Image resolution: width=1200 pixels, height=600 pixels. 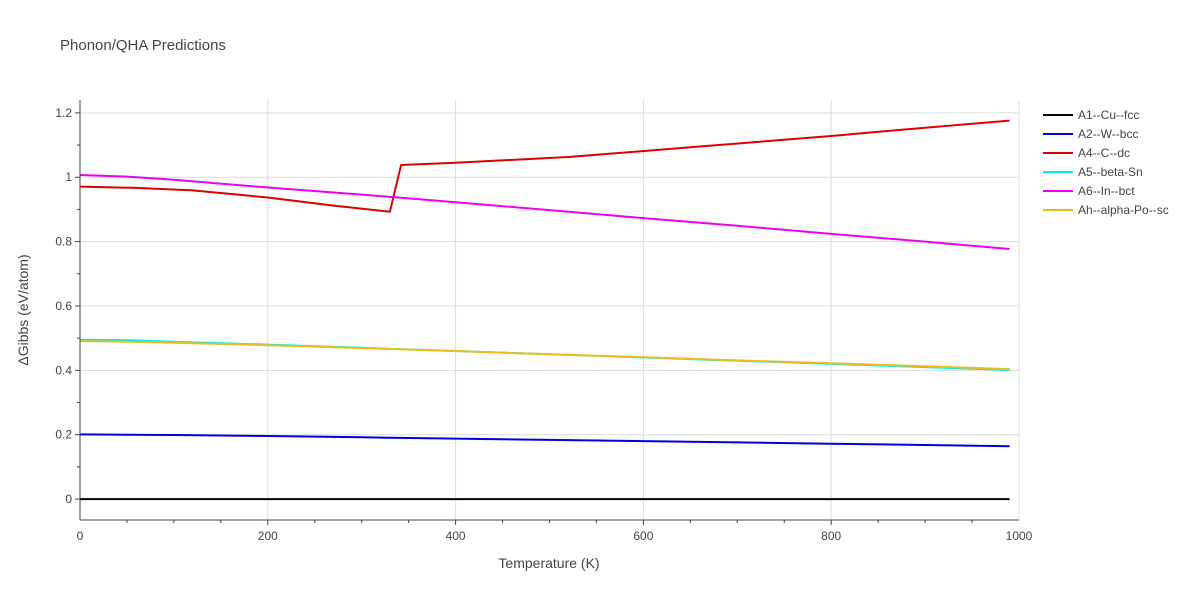 I want to click on legend-item: A4--C--dc, so click(x=1086, y=153).